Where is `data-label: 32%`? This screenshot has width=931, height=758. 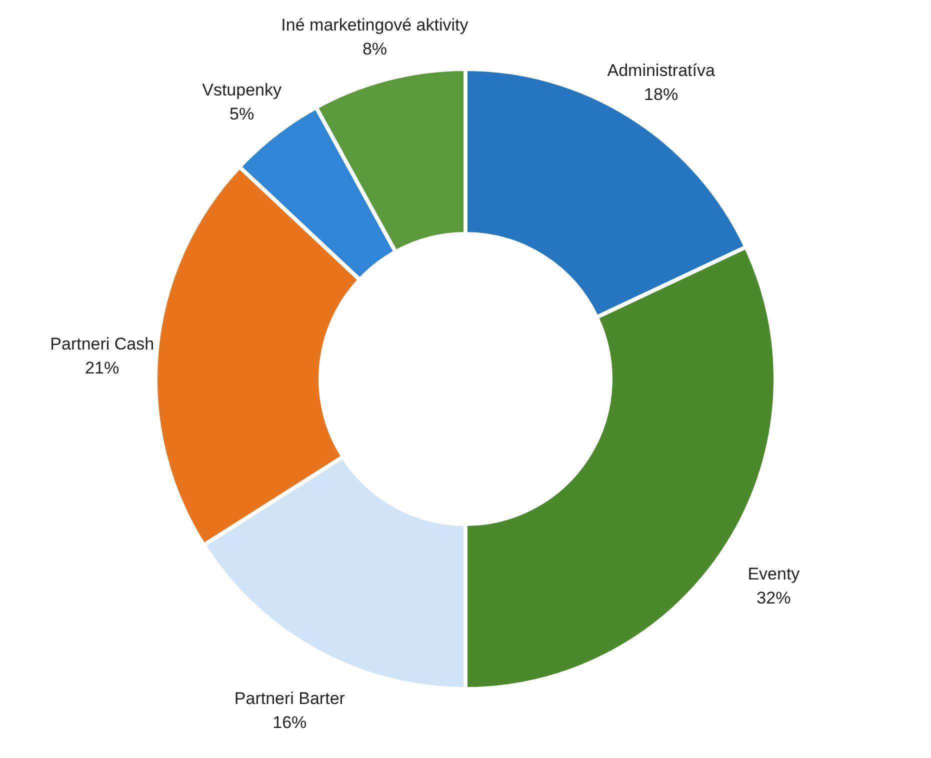
data-label: 32% is located at coordinates (773, 598).